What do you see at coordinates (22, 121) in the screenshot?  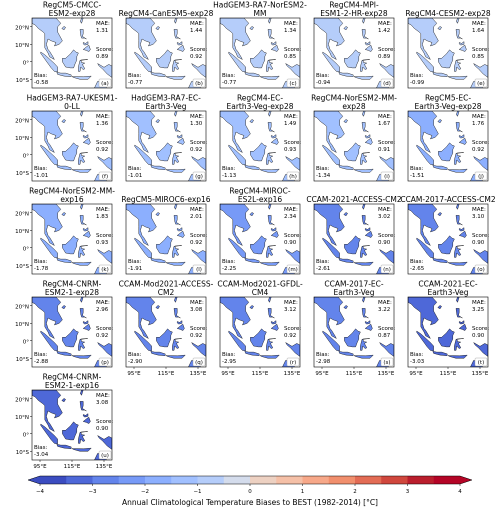 I see `lat-tick-label: 20°N` at bounding box center [22, 121].